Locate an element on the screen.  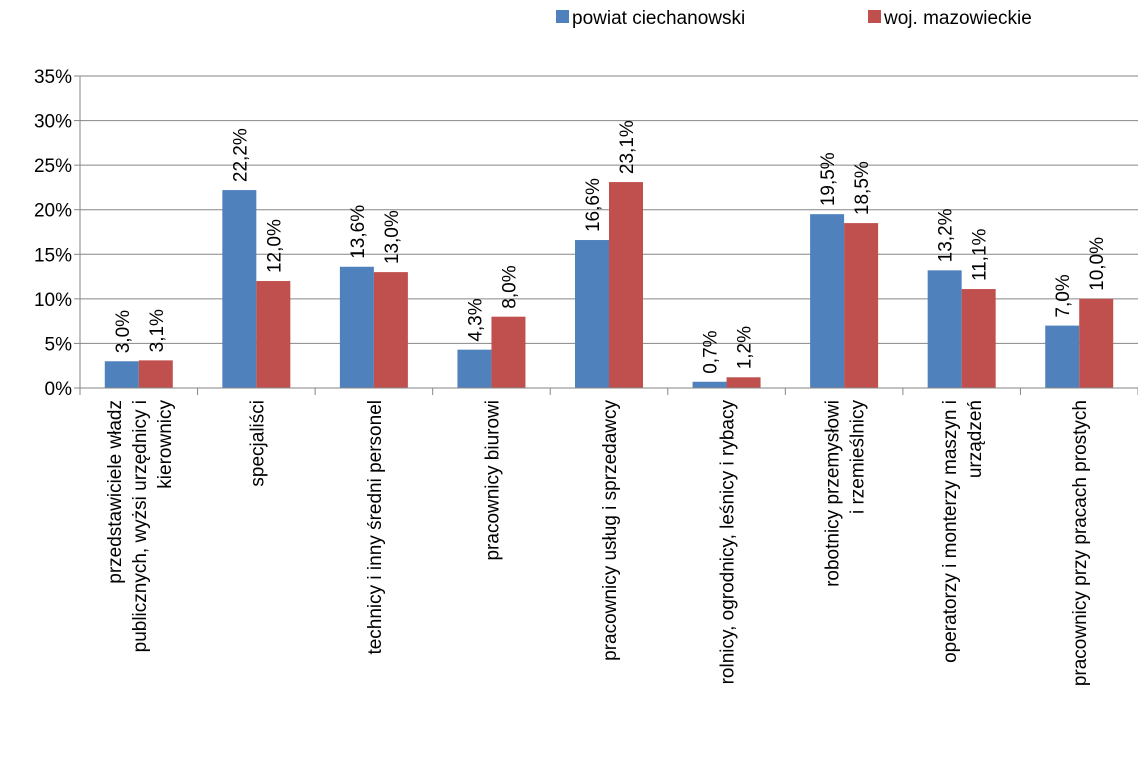
x-axis-category-label: robotnicy przemysłowi i rzemieślnicy is located at coordinates (846, 493).